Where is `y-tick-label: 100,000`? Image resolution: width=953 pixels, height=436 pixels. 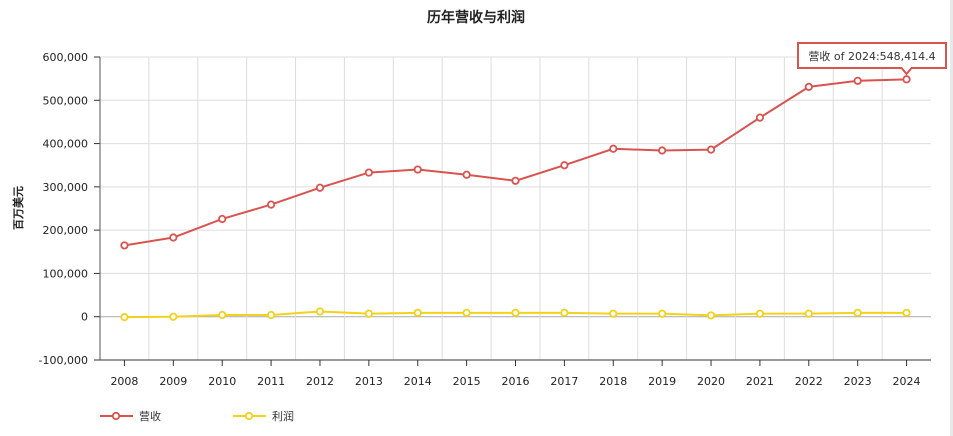 y-tick-label: 100,000 is located at coordinates (66, 273).